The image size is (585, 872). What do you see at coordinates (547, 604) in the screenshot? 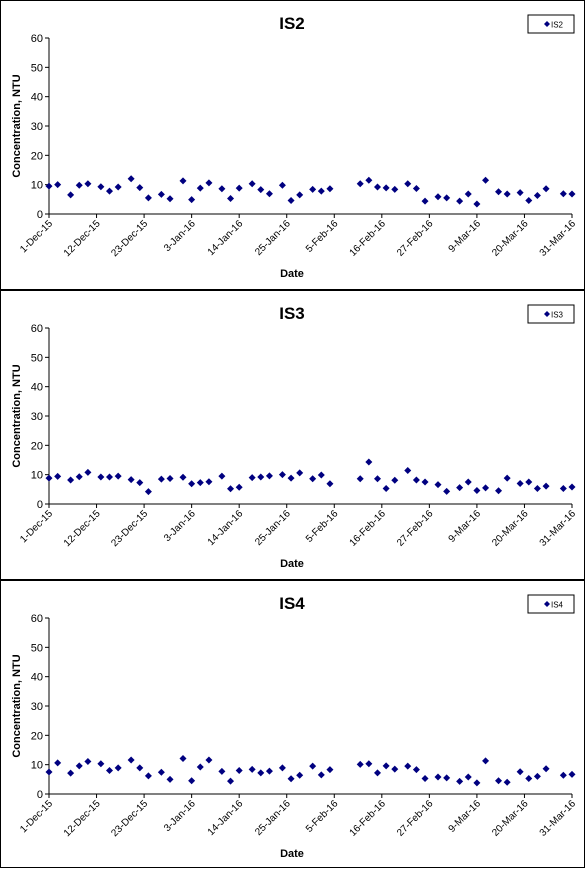
I see `legend-marker-icon` at bounding box center [547, 604].